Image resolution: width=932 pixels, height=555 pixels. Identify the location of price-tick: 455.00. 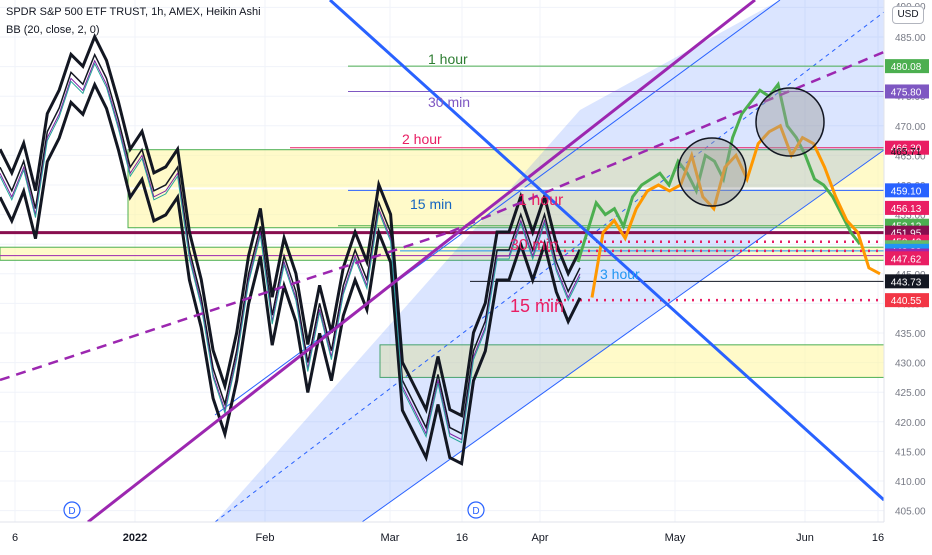
(910, 216).